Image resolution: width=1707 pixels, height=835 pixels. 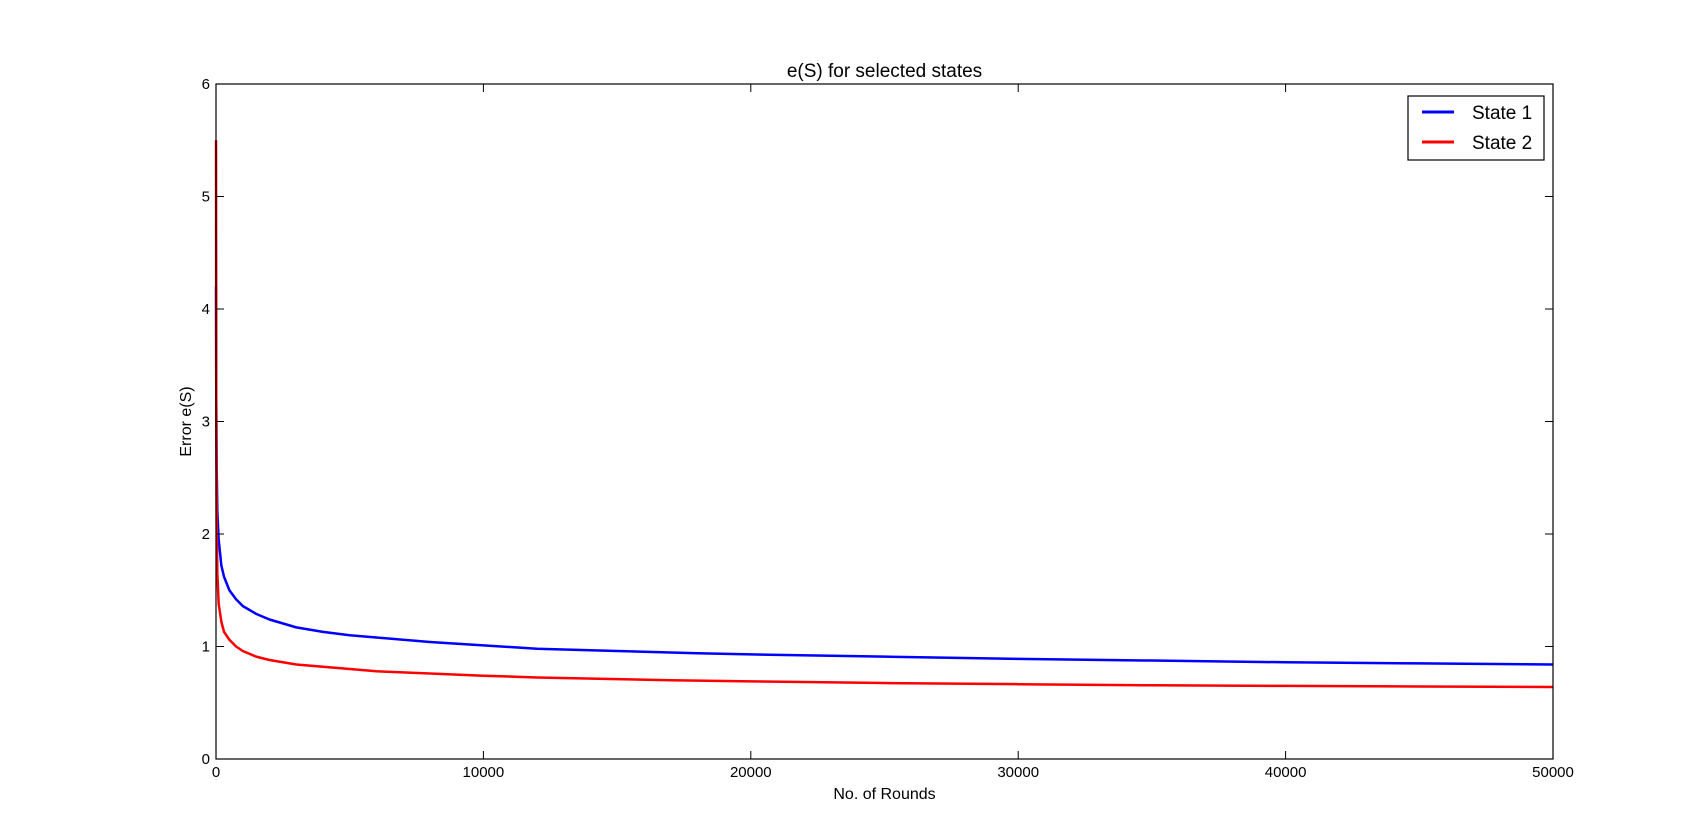 What do you see at coordinates (186, 421) in the screenshot?
I see `y-axis-label: Error e(S)` at bounding box center [186, 421].